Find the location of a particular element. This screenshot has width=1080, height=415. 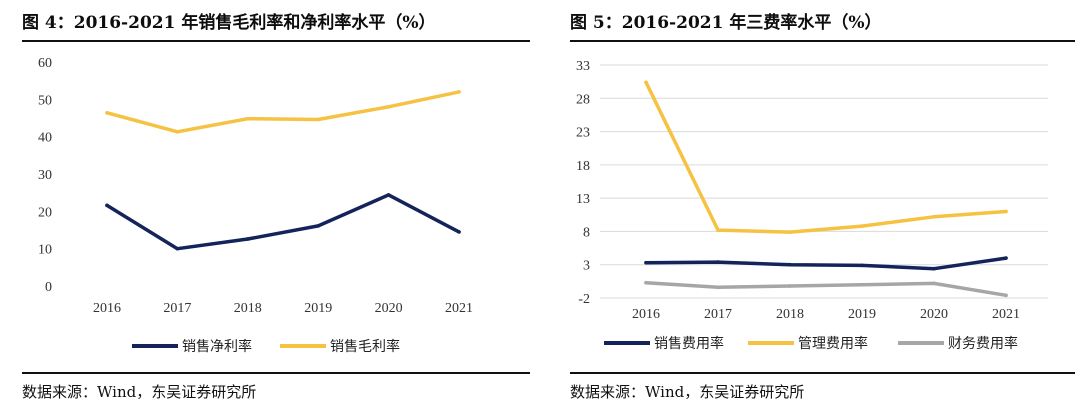

y-tick-label: 0 is located at coordinates (48, 287).